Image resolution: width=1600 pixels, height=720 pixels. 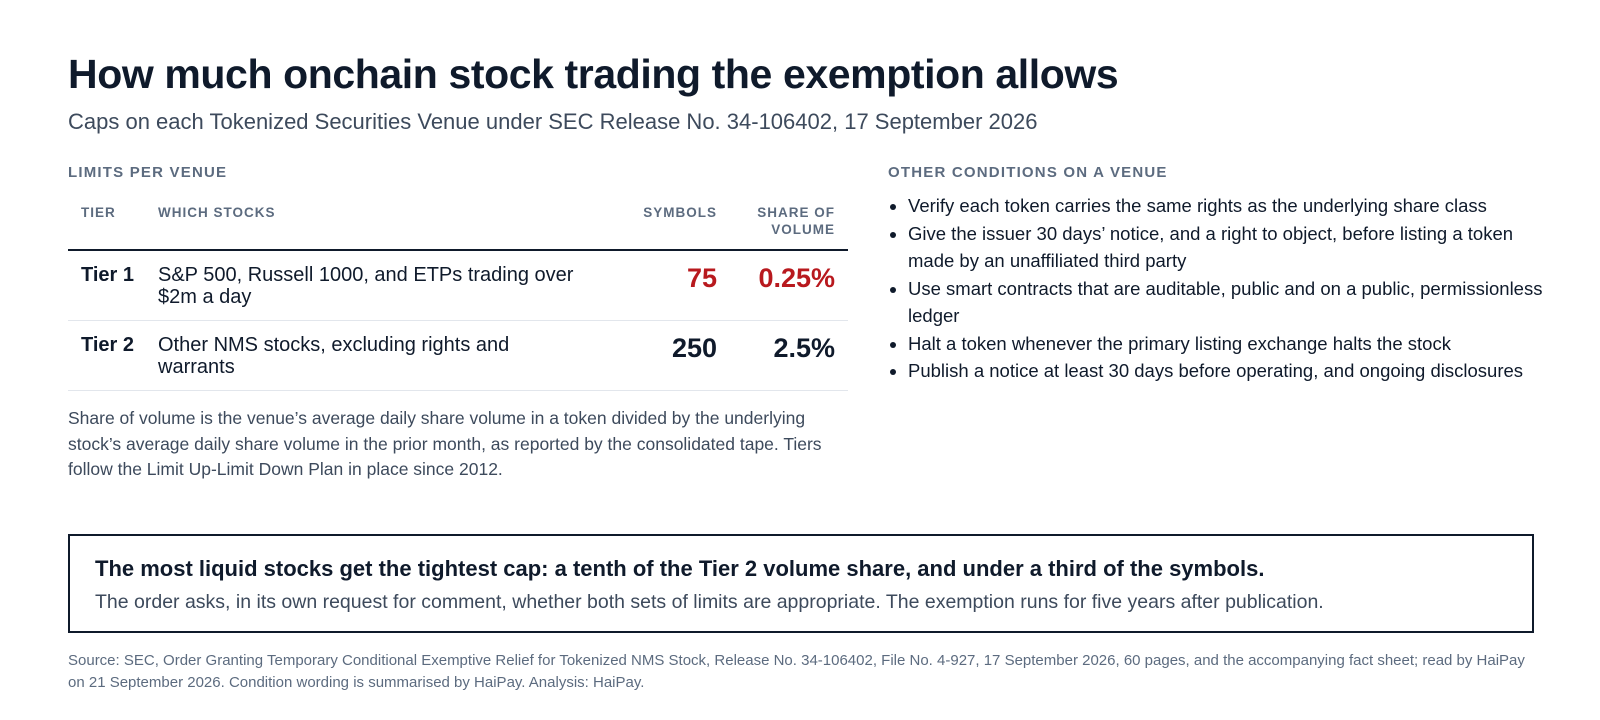 What do you see at coordinates (803, 229) in the screenshot?
I see `column-header-share-line2: VOLUME` at bounding box center [803, 229].